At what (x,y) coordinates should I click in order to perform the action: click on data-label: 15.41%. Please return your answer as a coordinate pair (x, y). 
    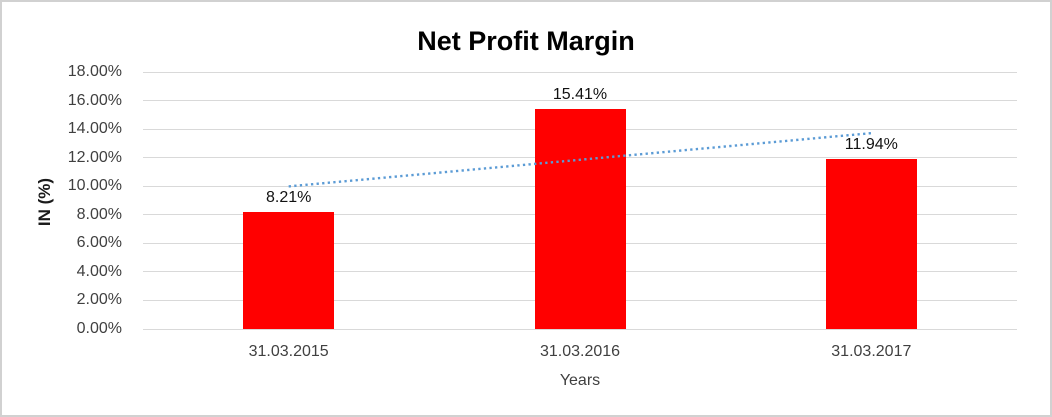
    Looking at the image, I should click on (580, 94).